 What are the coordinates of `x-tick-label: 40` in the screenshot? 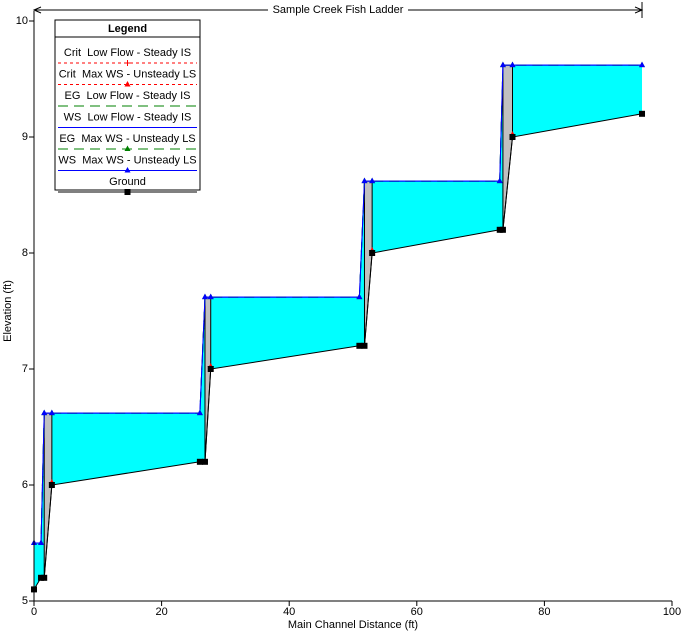 It's located at (289, 612).